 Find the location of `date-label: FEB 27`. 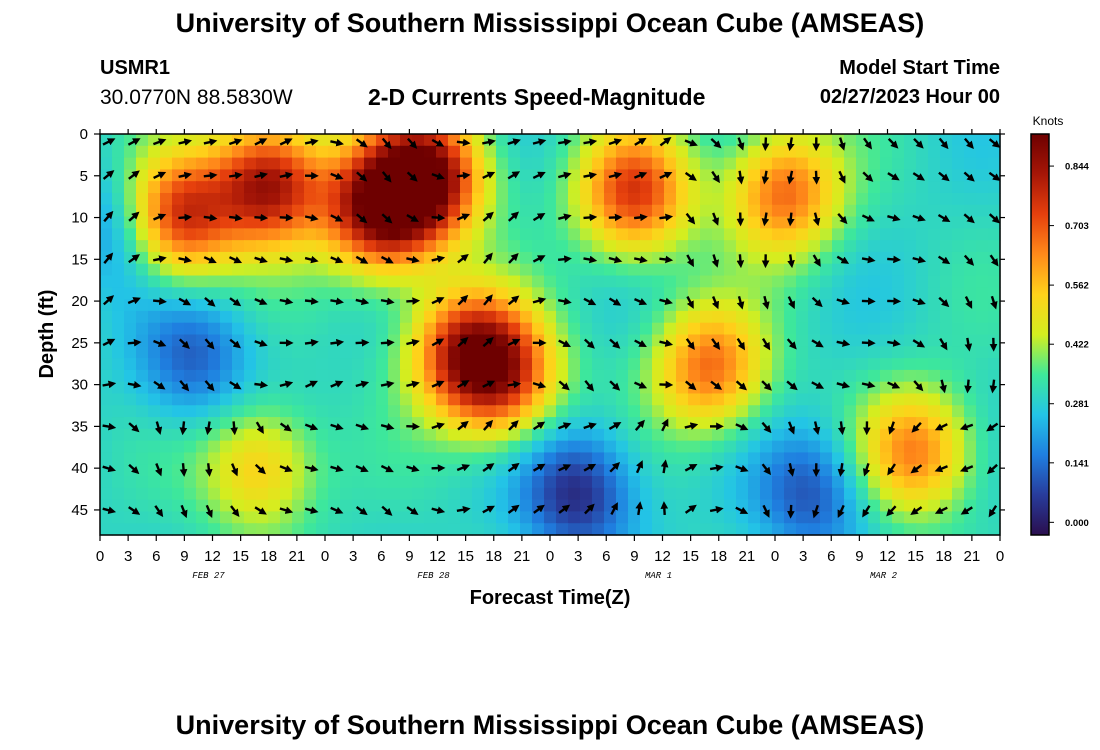

date-label: FEB 27 is located at coordinates (208, 576).